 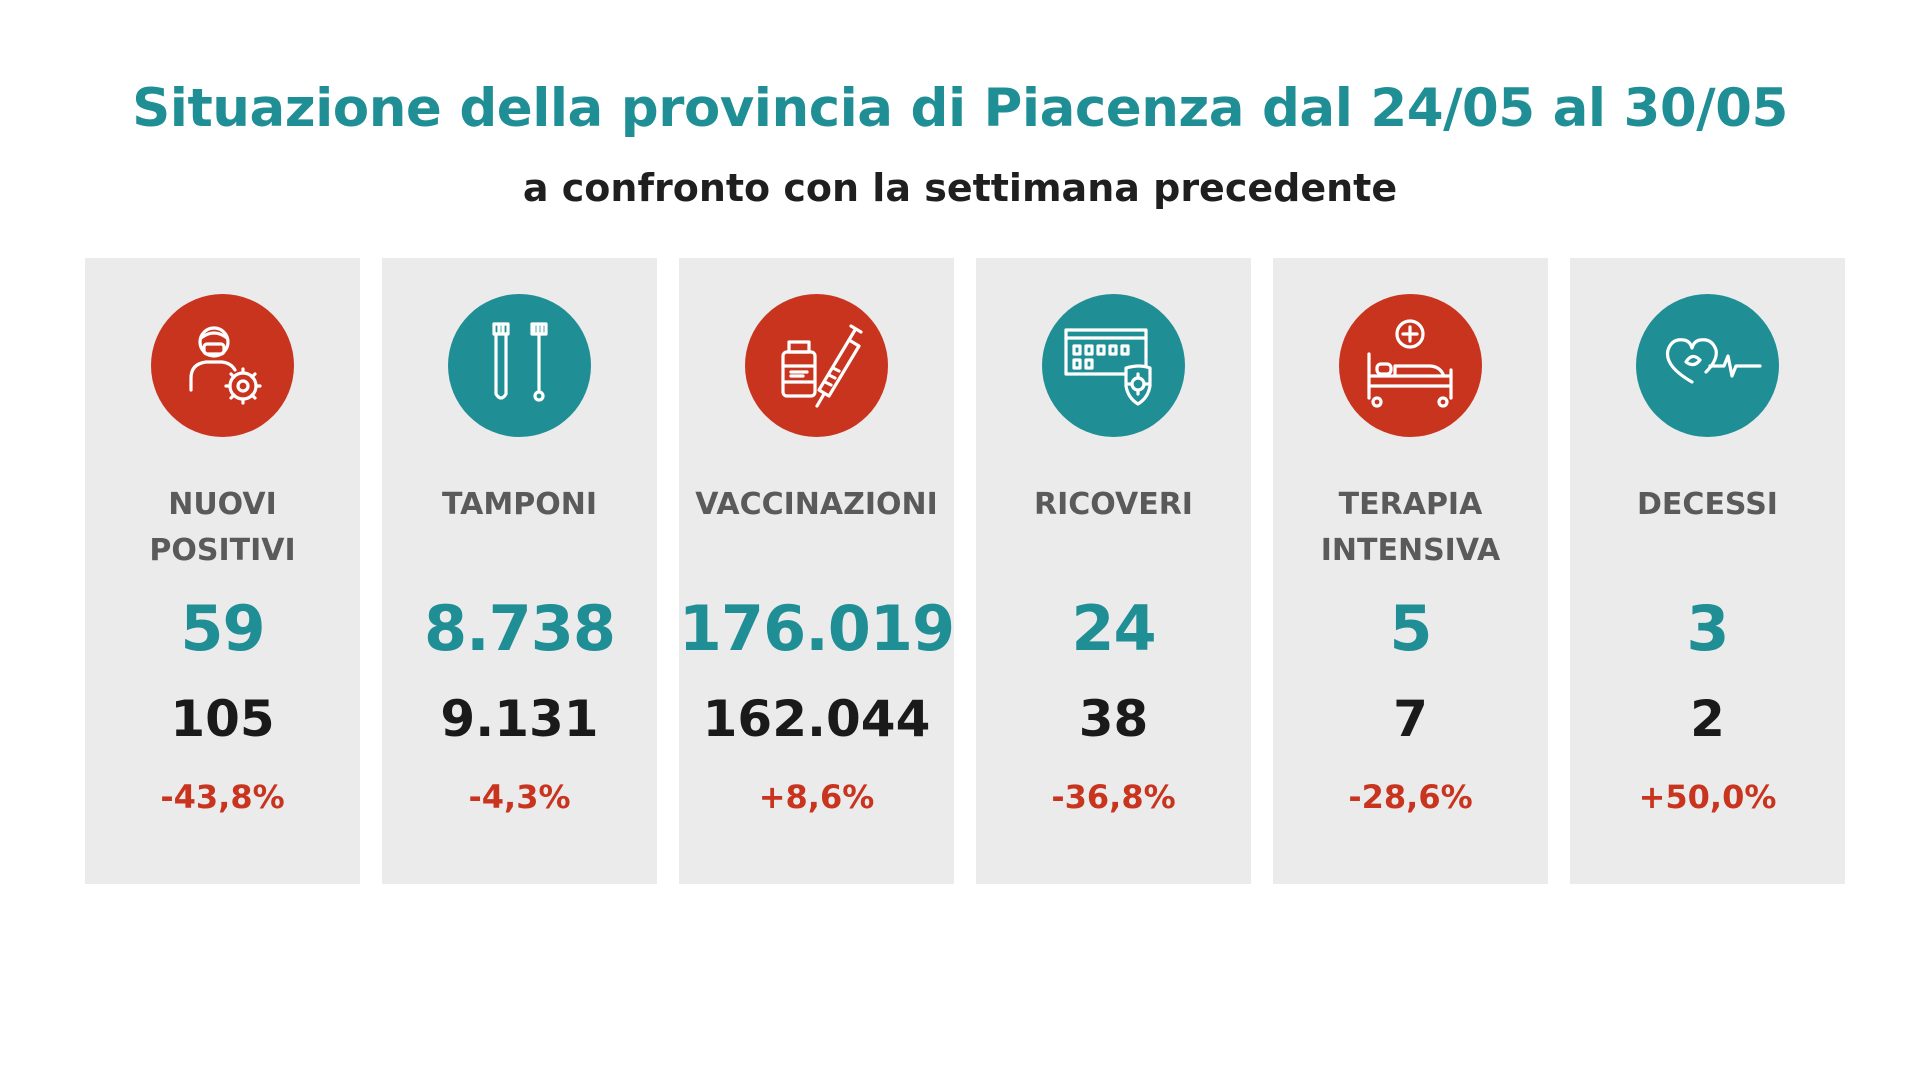 What do you see at coordinates (1113, 571) in the screenshot?
I see `card-ricoveri: RICOVERI 24 38 -36,8%` at bounding box center [1113, 571].